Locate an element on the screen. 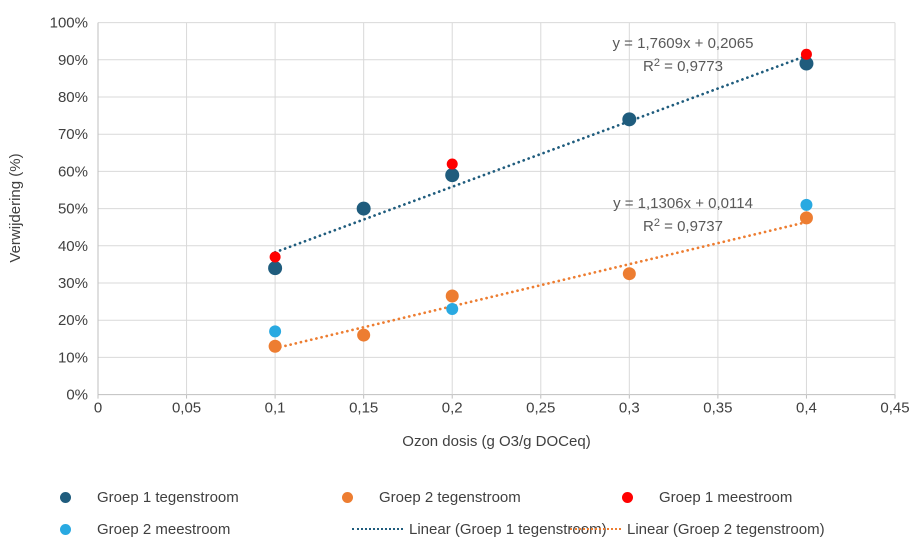 The height and width of the screenshot is (547, 916). y-tick-label: 0% is located at coordinates (77, 395).